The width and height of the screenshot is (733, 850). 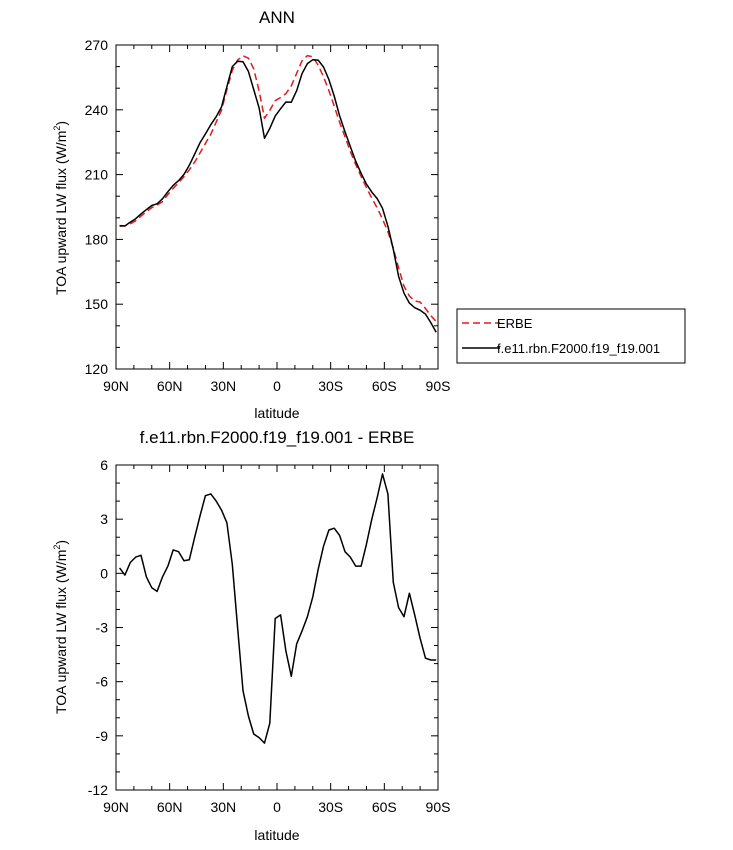 What do you see at coordinates (116, 386) in the screenshot?
I see `top-x-tick-label: 90N` at bounding box center [116, 386].